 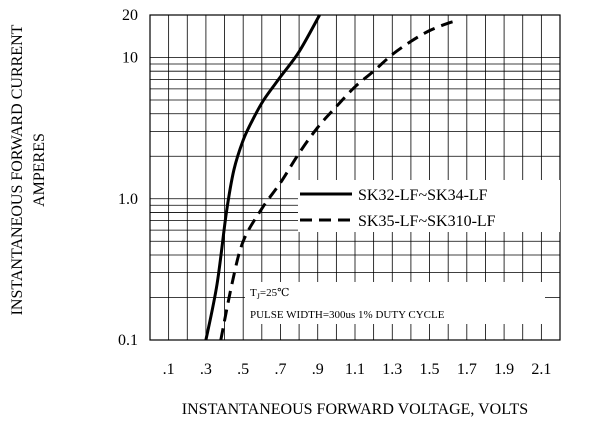 What do you see at coordinates (169, 369) in the screenshot?
I see `x-tick-label: .1` at bounding box center [169, 369].